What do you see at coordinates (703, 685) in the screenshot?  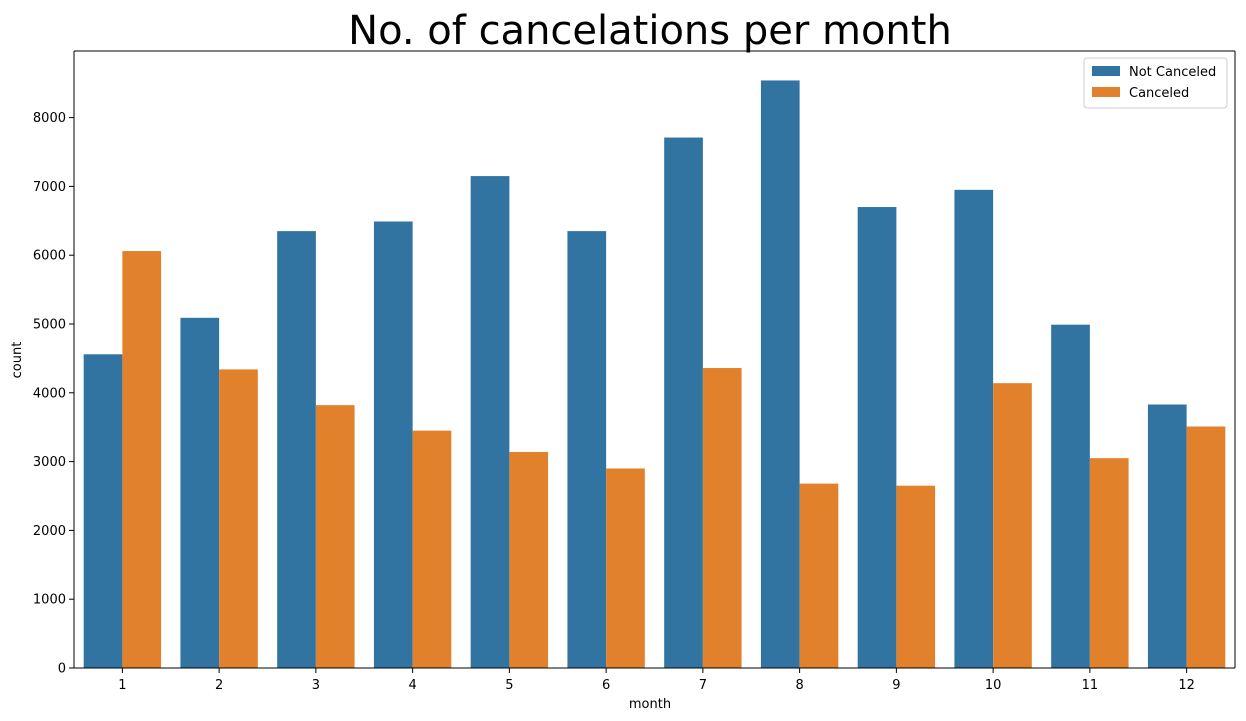 I see `x-tick-label: 7` at bounding box center [703, 685].